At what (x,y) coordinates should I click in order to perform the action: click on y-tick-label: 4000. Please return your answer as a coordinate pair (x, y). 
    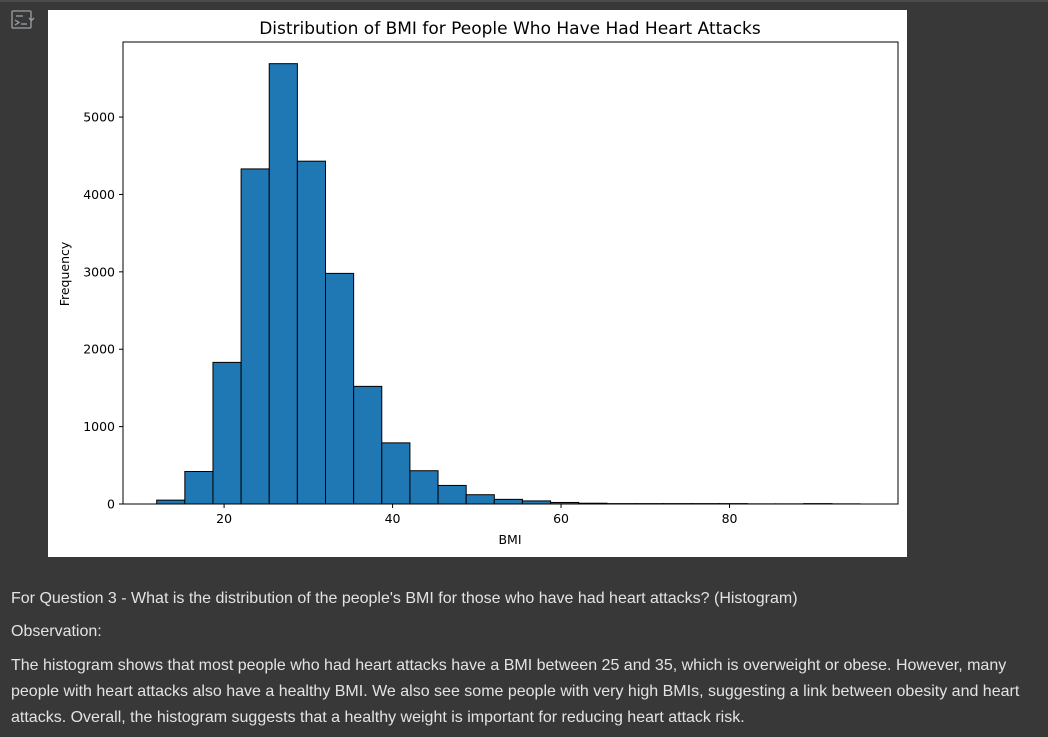
    Looking at the image, I should click on (99, 194).